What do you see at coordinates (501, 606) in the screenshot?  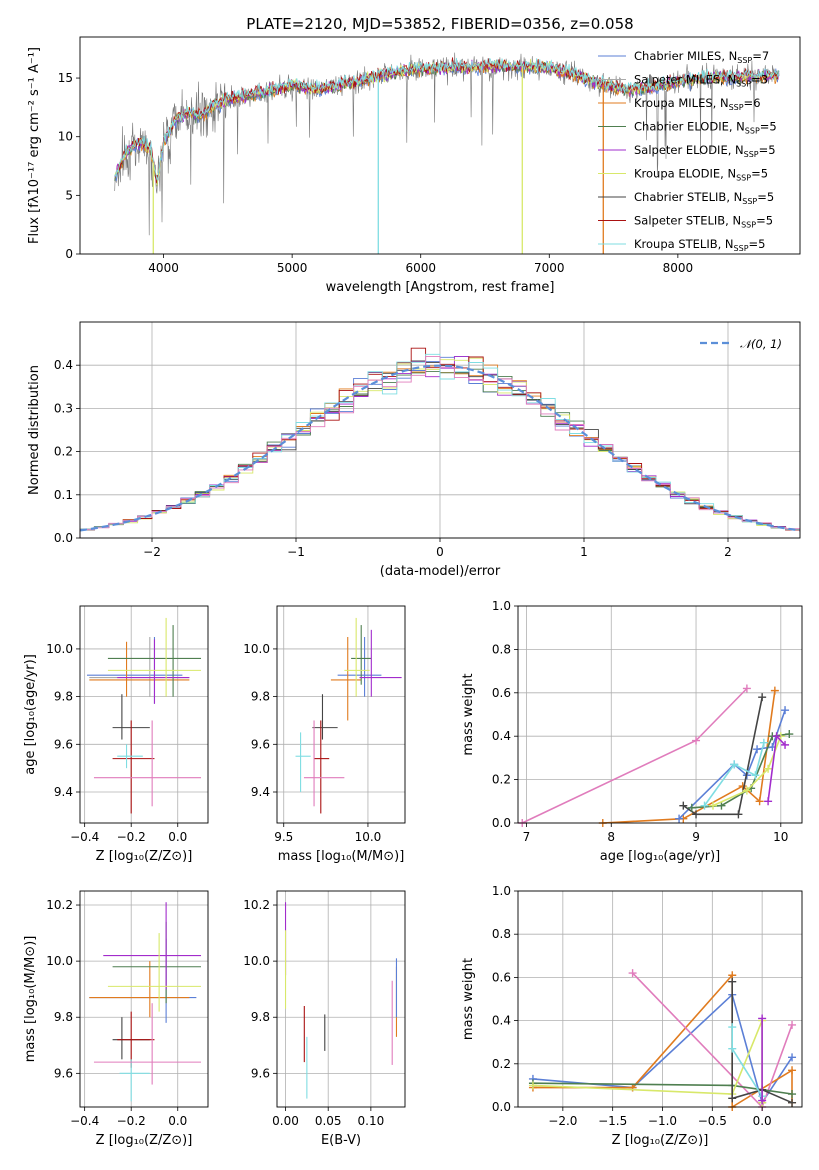 I see `y-tick-label: 1.0` at bounding box center [501, 606].